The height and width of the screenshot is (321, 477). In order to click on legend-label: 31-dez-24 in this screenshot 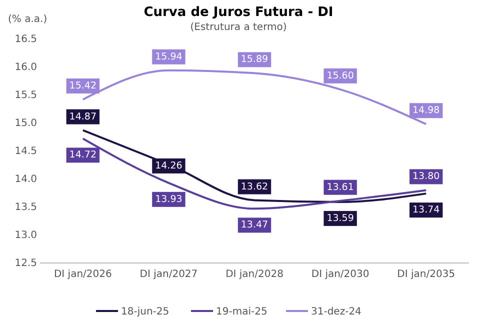, I will do `click(336, 312)`.